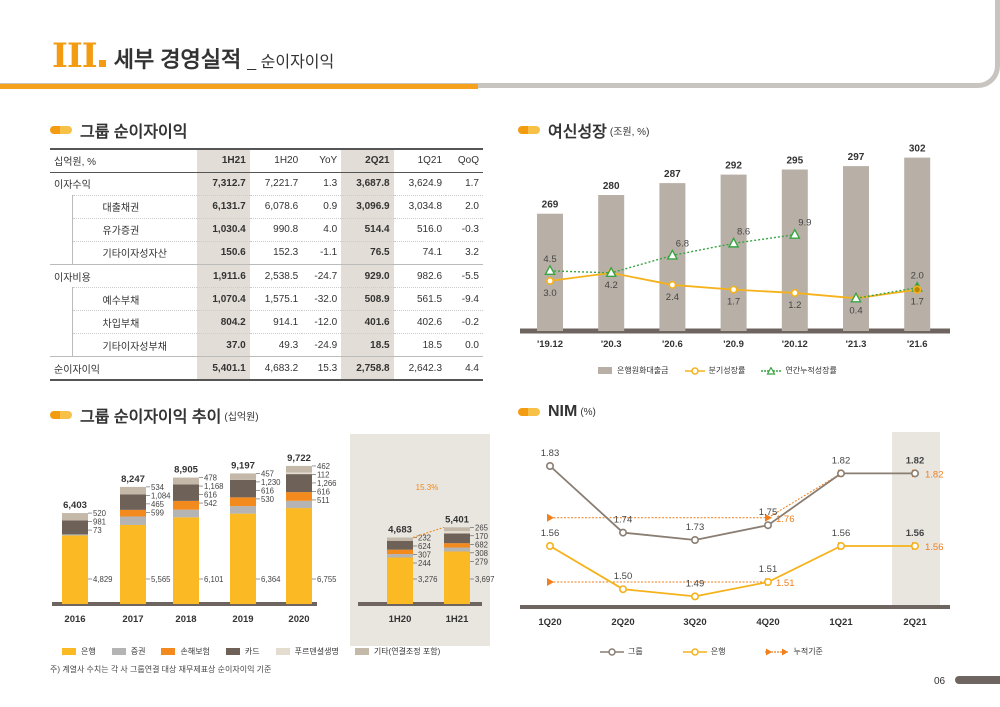  I want to click on segment-value-label: 534, so click(158, 487).